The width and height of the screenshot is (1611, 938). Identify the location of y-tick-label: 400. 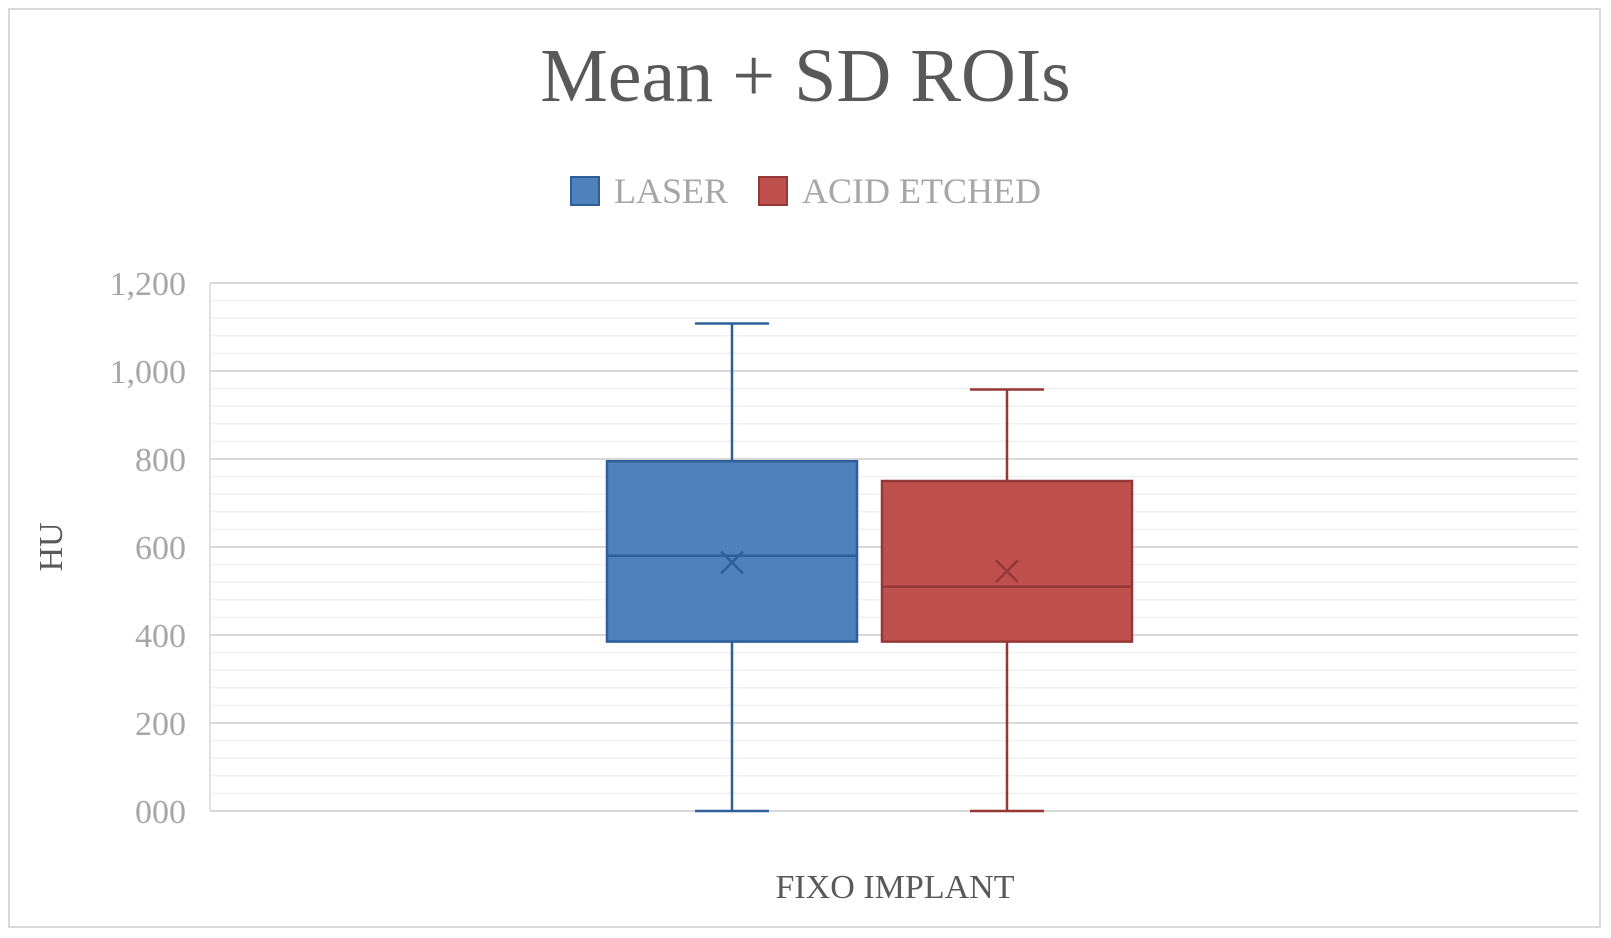
(160, 636).